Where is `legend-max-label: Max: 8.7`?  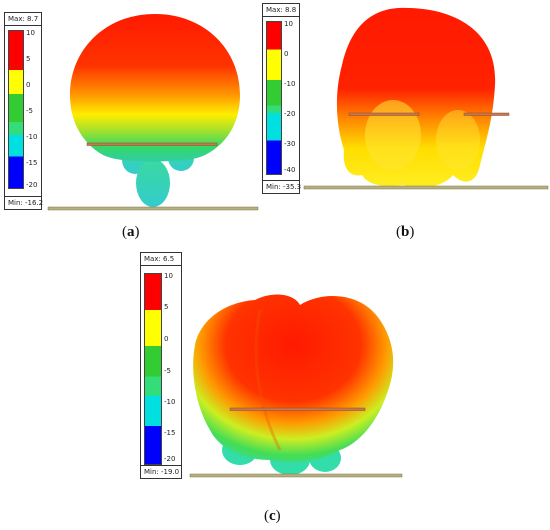 legend-max-label: Max: 8.7 is located at coordinates (23, 19).